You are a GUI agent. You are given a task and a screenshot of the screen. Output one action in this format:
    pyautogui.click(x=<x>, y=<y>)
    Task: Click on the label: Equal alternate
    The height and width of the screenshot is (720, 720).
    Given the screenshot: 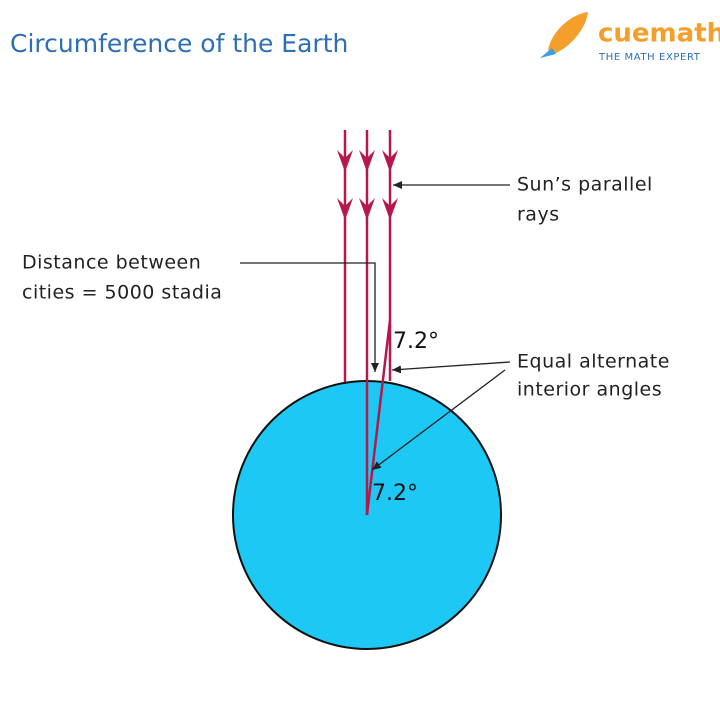 What is the action you would take?
    pyautogui.click(x=593, y=362)
    